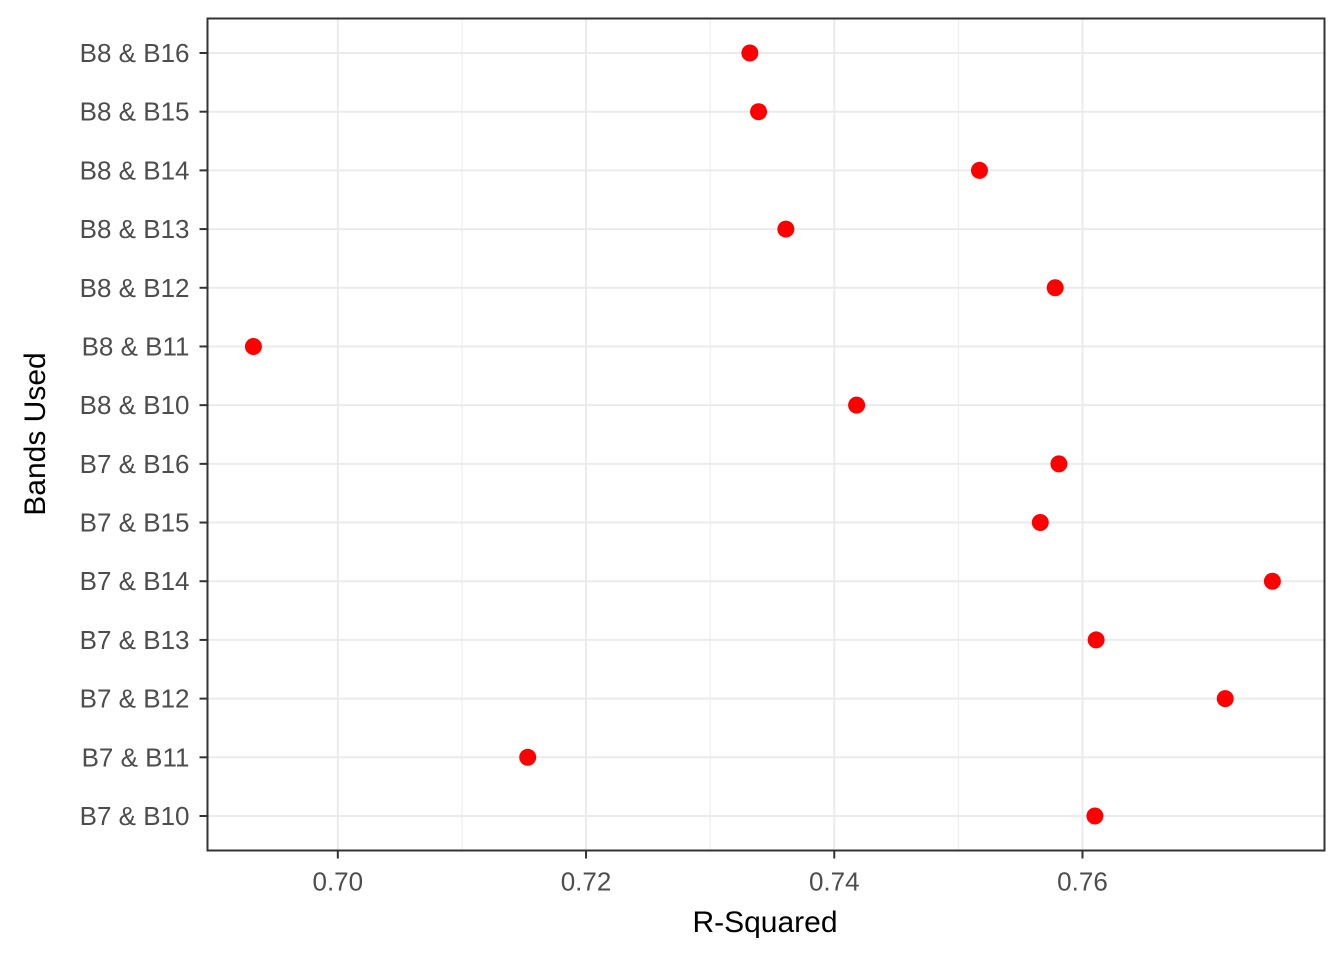  Describe the element at coordinates (135, 53) in the screenshot. I see `y-tick-label: B8 & B16` at that location.